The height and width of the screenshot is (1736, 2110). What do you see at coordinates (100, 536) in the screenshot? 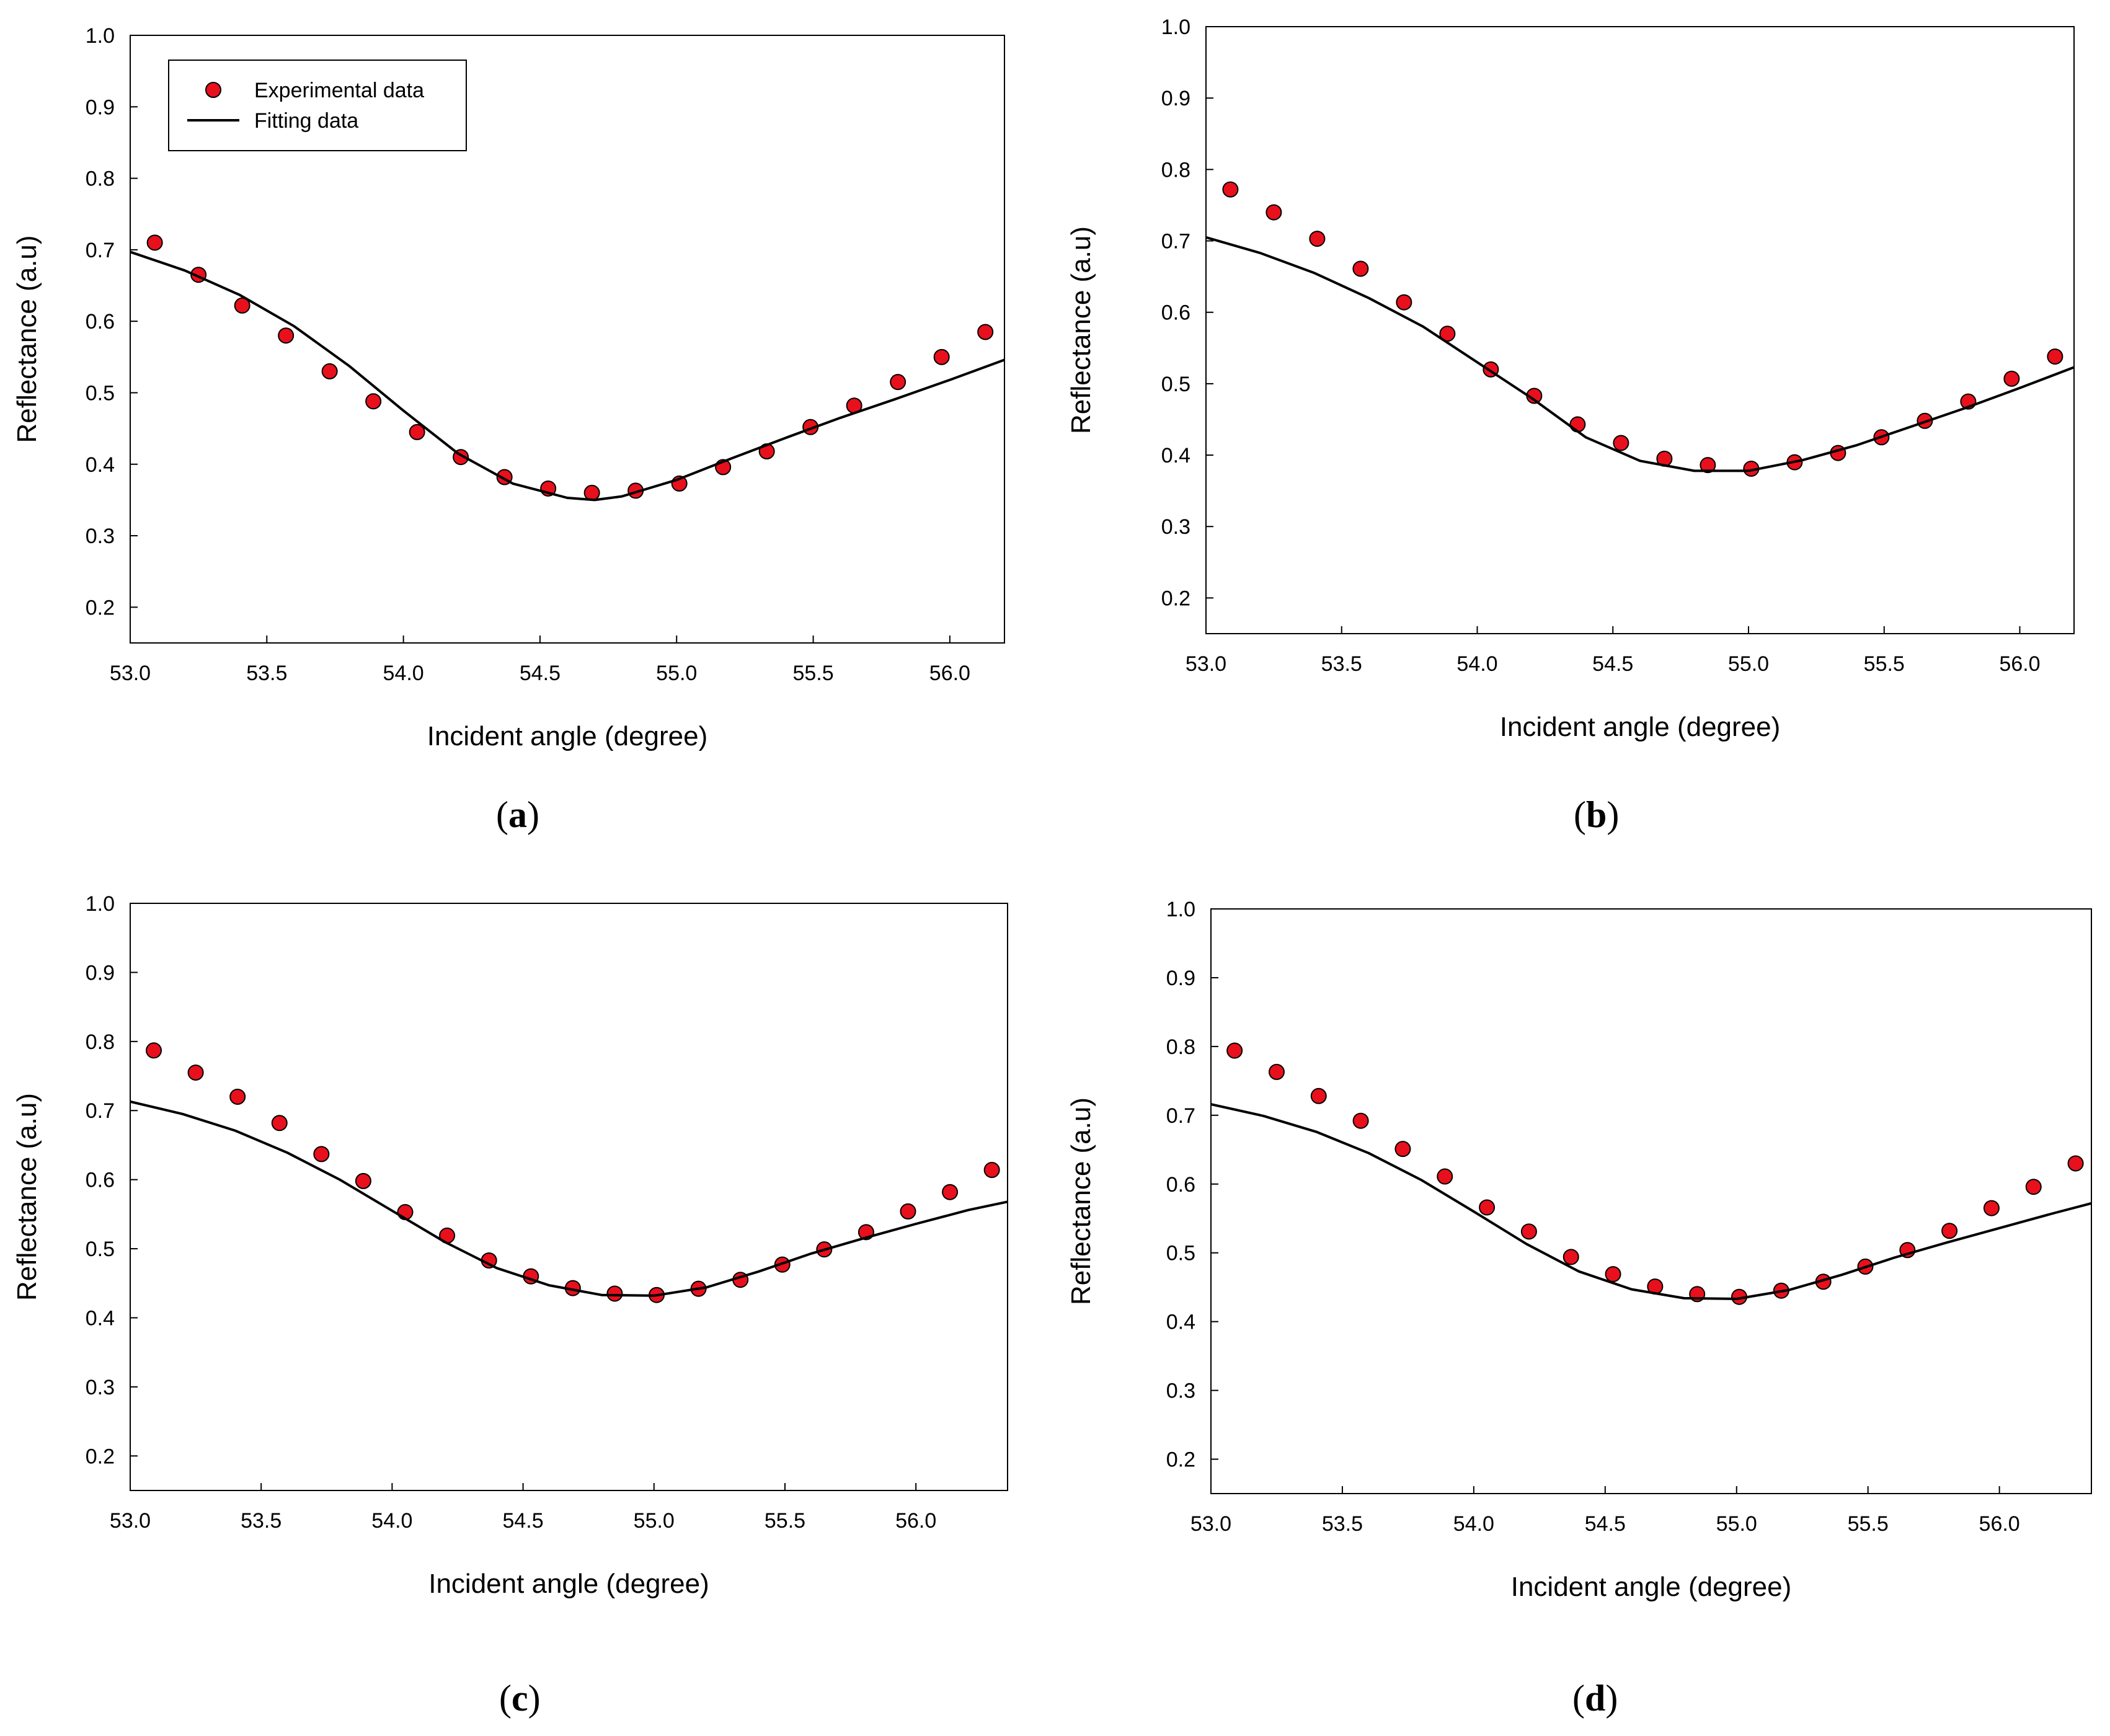
I see `chart-a-ytick-label-1: 0.3` at bounding box center [100, 536].